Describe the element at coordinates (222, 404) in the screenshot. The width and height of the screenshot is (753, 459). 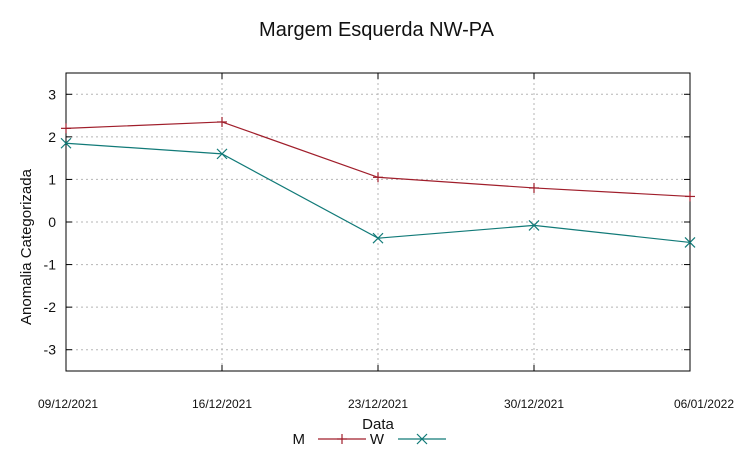
I see `x-tick-label: 16/12/2021` at that location.